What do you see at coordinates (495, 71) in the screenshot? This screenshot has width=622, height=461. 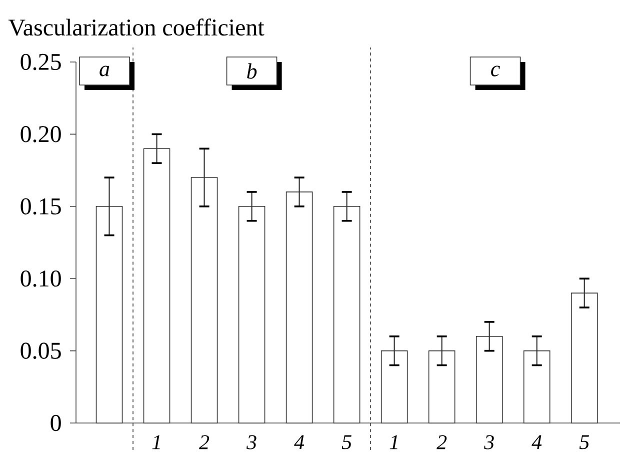 I see `annotation: c` at bounding box center [495, 71].